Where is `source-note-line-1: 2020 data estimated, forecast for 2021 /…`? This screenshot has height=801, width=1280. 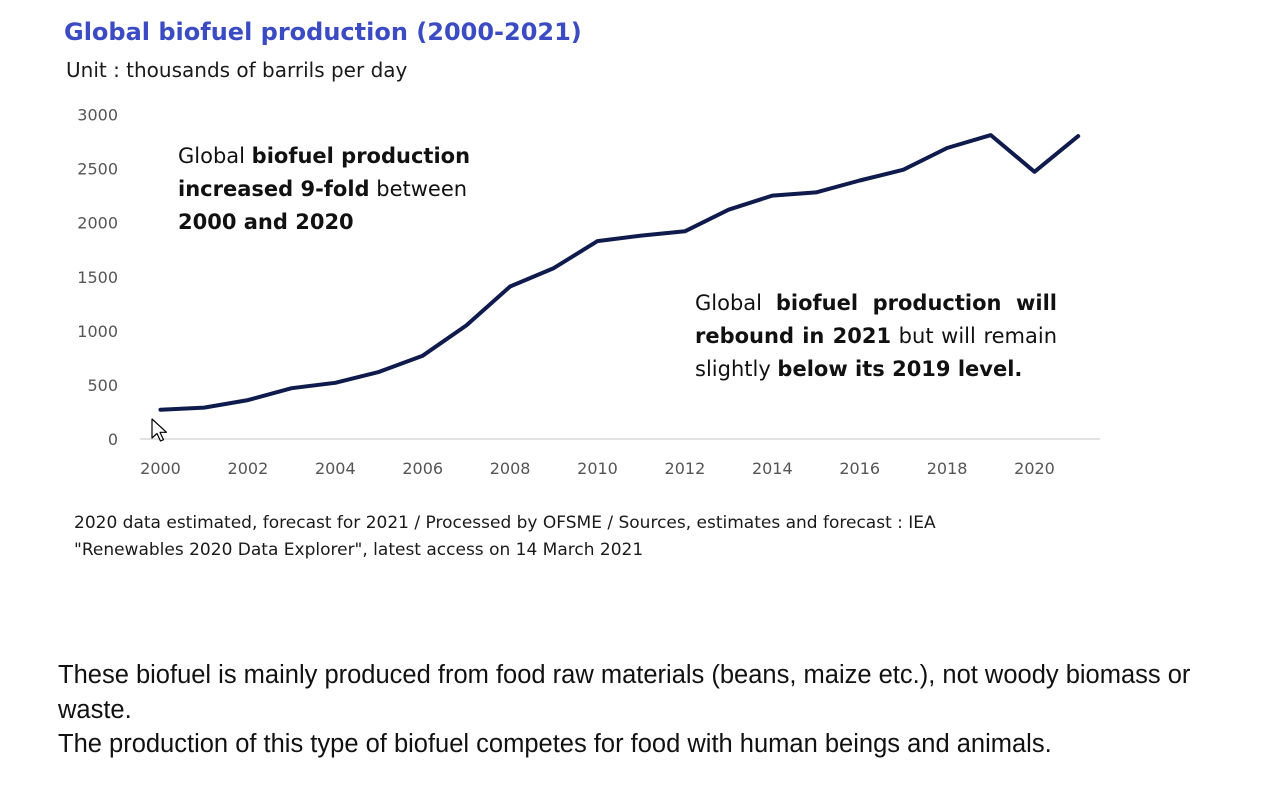 source-note-line-1: 2020 data estimated, forecast for 2021 /… is located at coordinates (505, 523).